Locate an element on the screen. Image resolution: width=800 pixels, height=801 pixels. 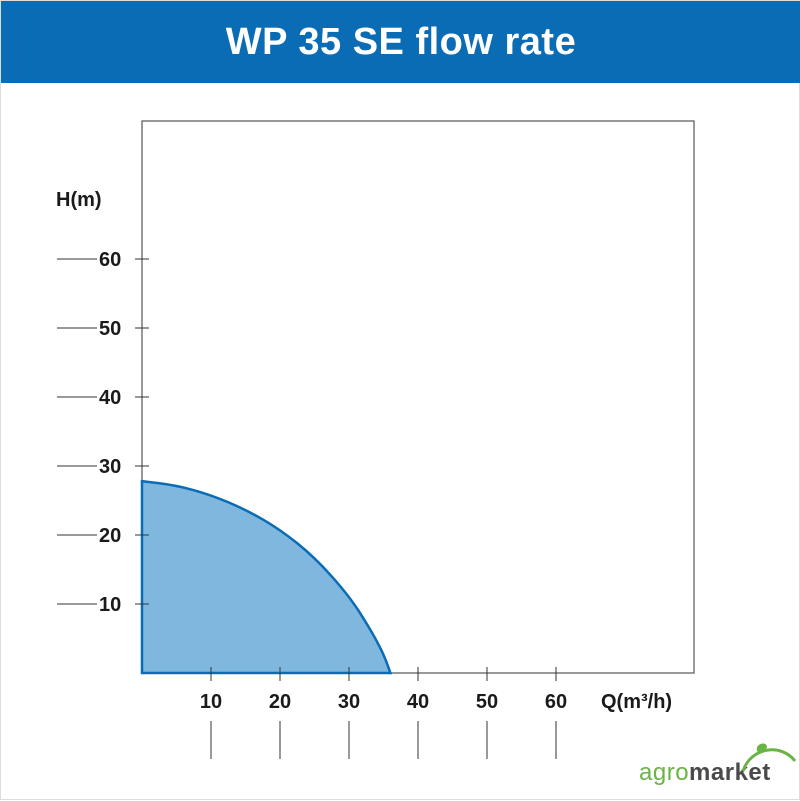
y-tick-label-20: 20 is located at coordinates (110, 536).